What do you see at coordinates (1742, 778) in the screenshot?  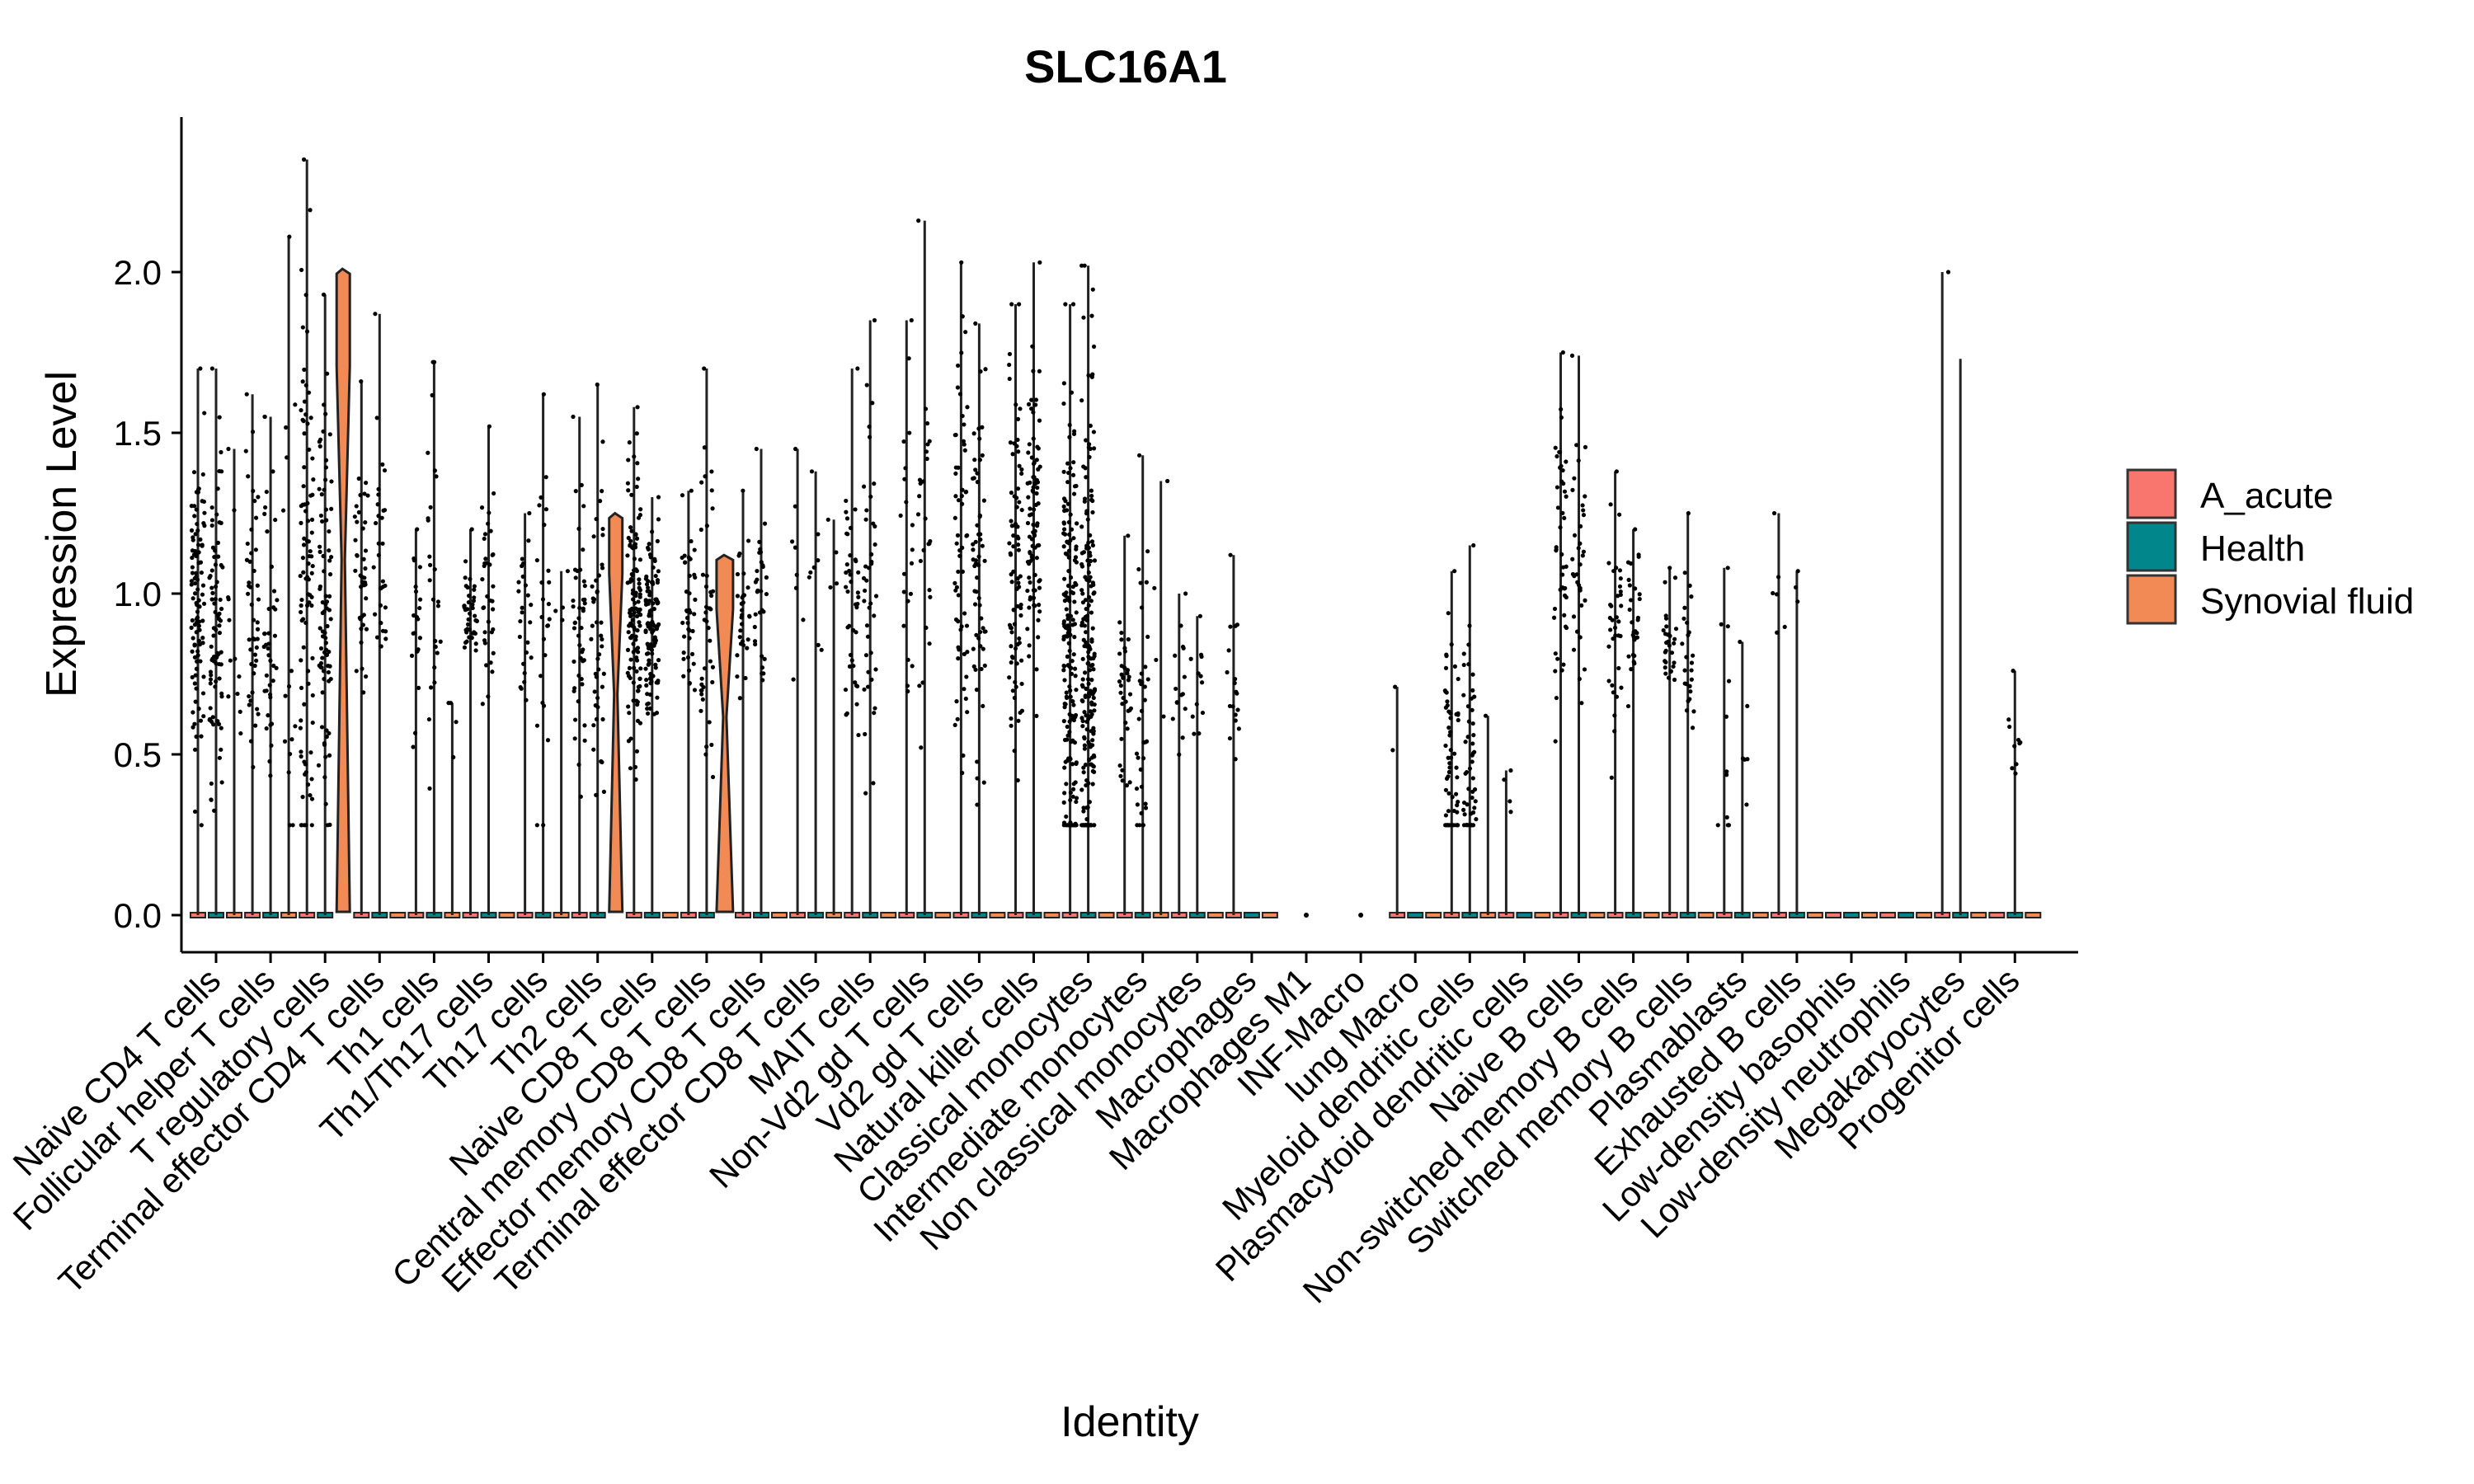 I see `violin-health-plasmablasts` at bounding box center [1742, 778].